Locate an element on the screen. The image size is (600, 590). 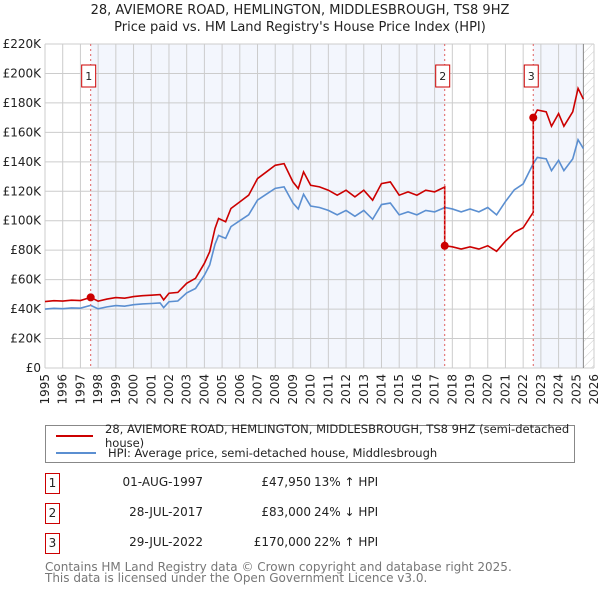
x-tick-label: 2005 is located at coordinates (222, 389).